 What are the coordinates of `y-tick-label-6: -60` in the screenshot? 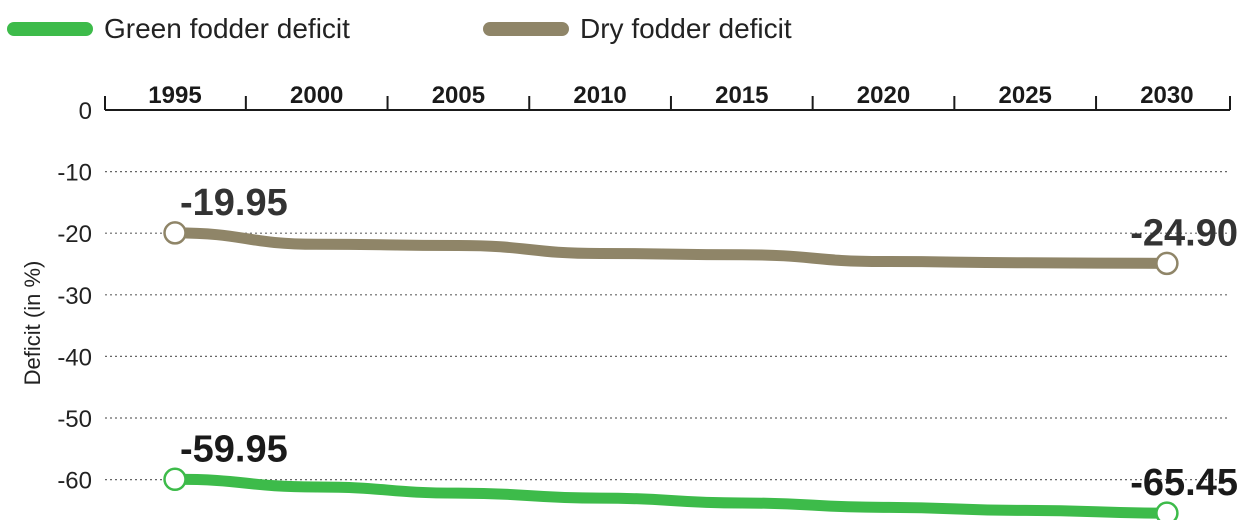 It's located at (74, 481).